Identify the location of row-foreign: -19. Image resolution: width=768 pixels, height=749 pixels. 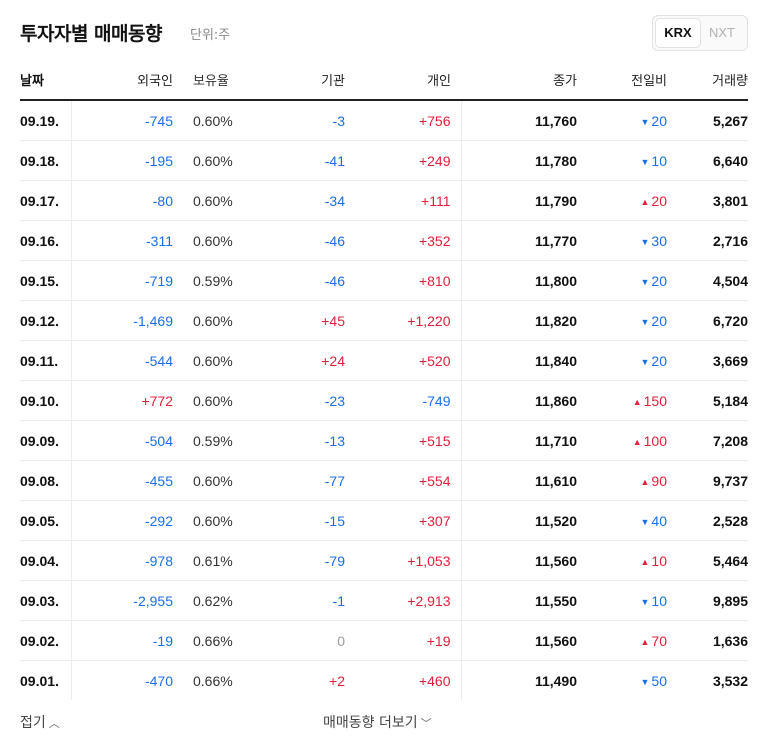
(126, 640).